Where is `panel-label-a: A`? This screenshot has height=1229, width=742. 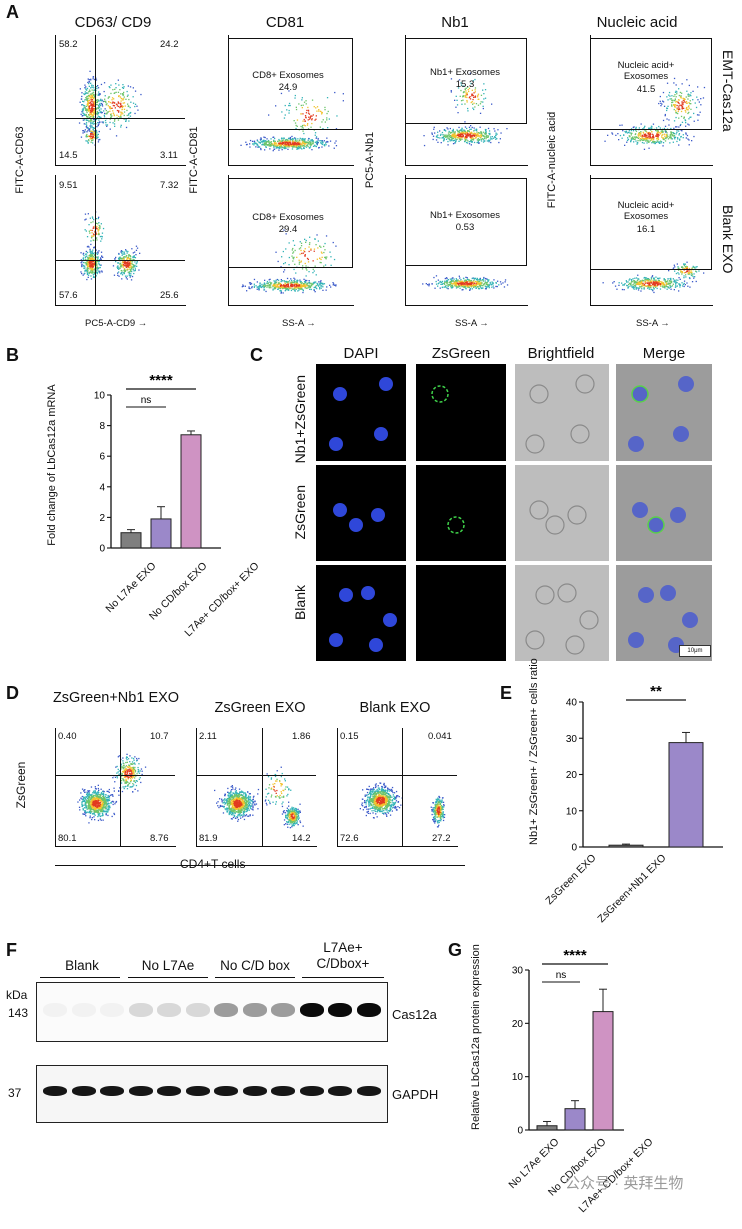 panel-label-a: A is located at coordinates (12, 12).